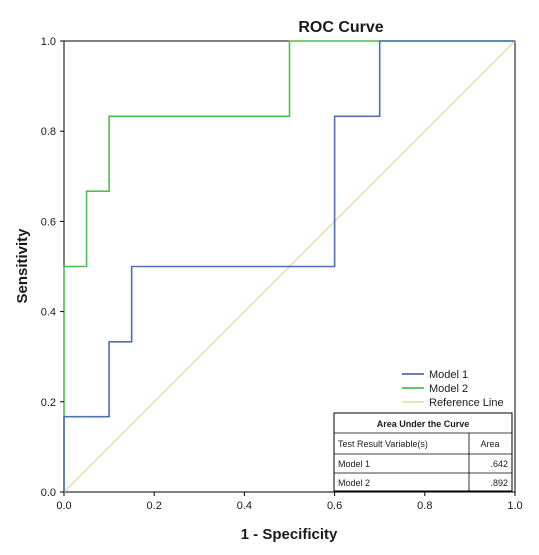  I want to click on y-tick-label: 0.0, so click(48, 493).